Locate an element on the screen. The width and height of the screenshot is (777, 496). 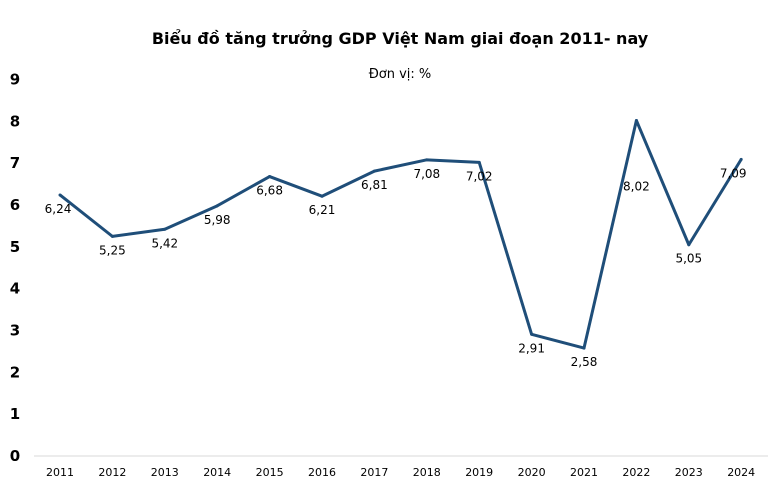
x-tick-label: 2017 is located at coordinates (374, 472).